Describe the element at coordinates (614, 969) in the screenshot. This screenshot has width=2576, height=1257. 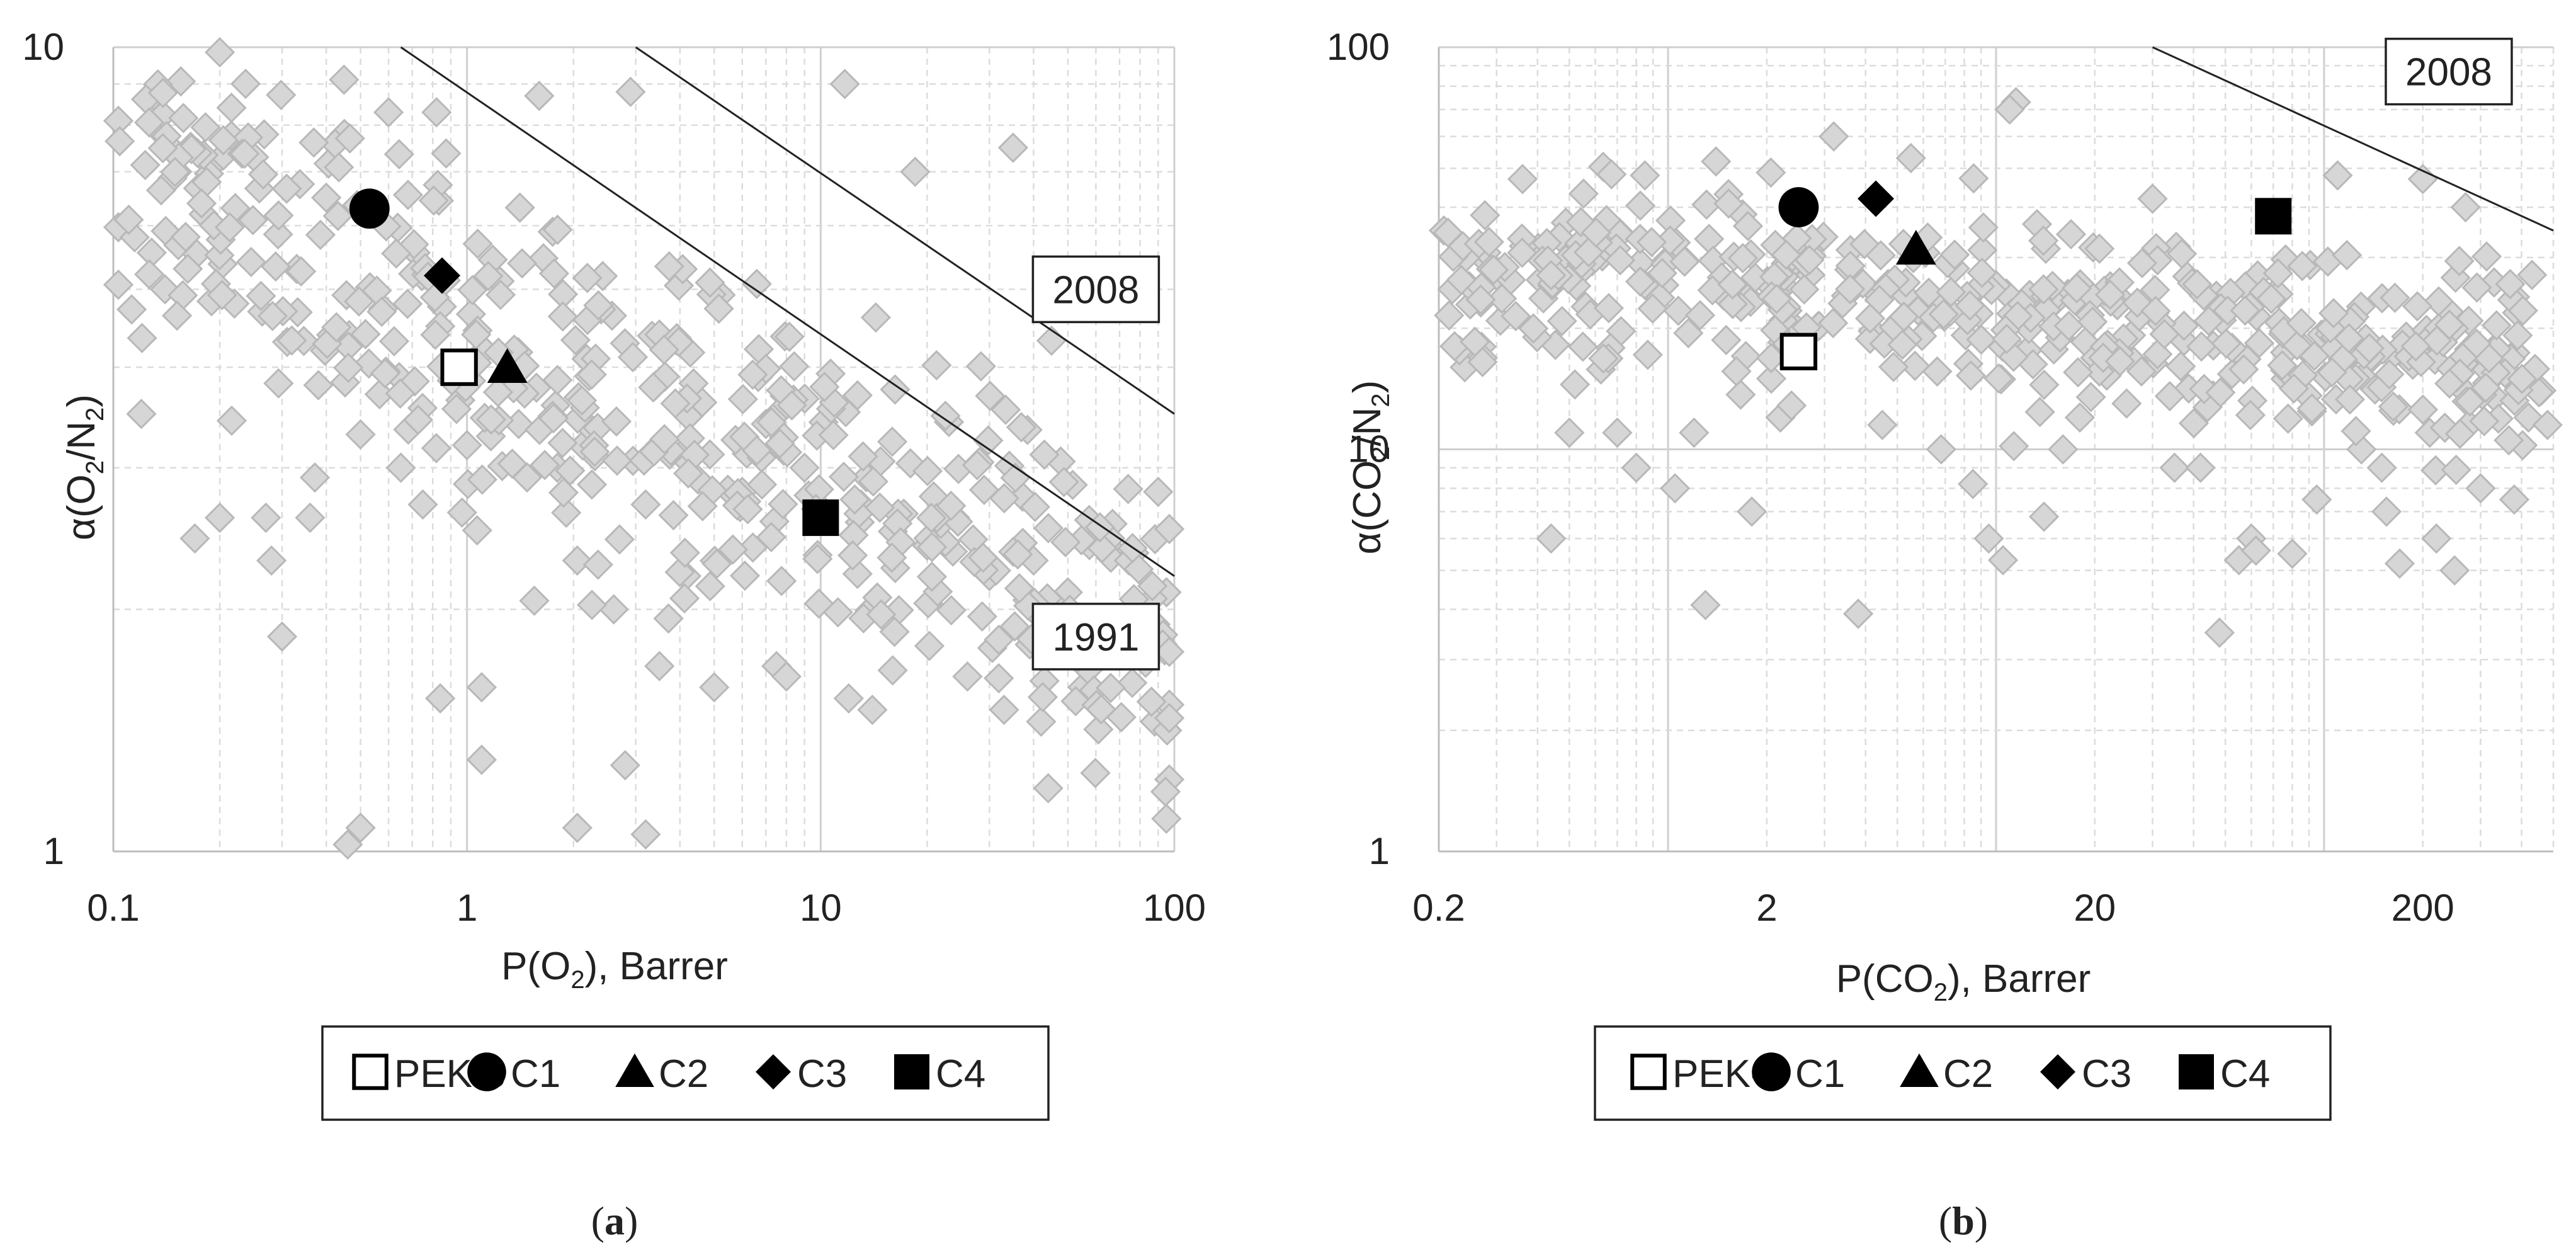
I see `chart-a-x-axis-label: P(O2), Barrer` at that location.